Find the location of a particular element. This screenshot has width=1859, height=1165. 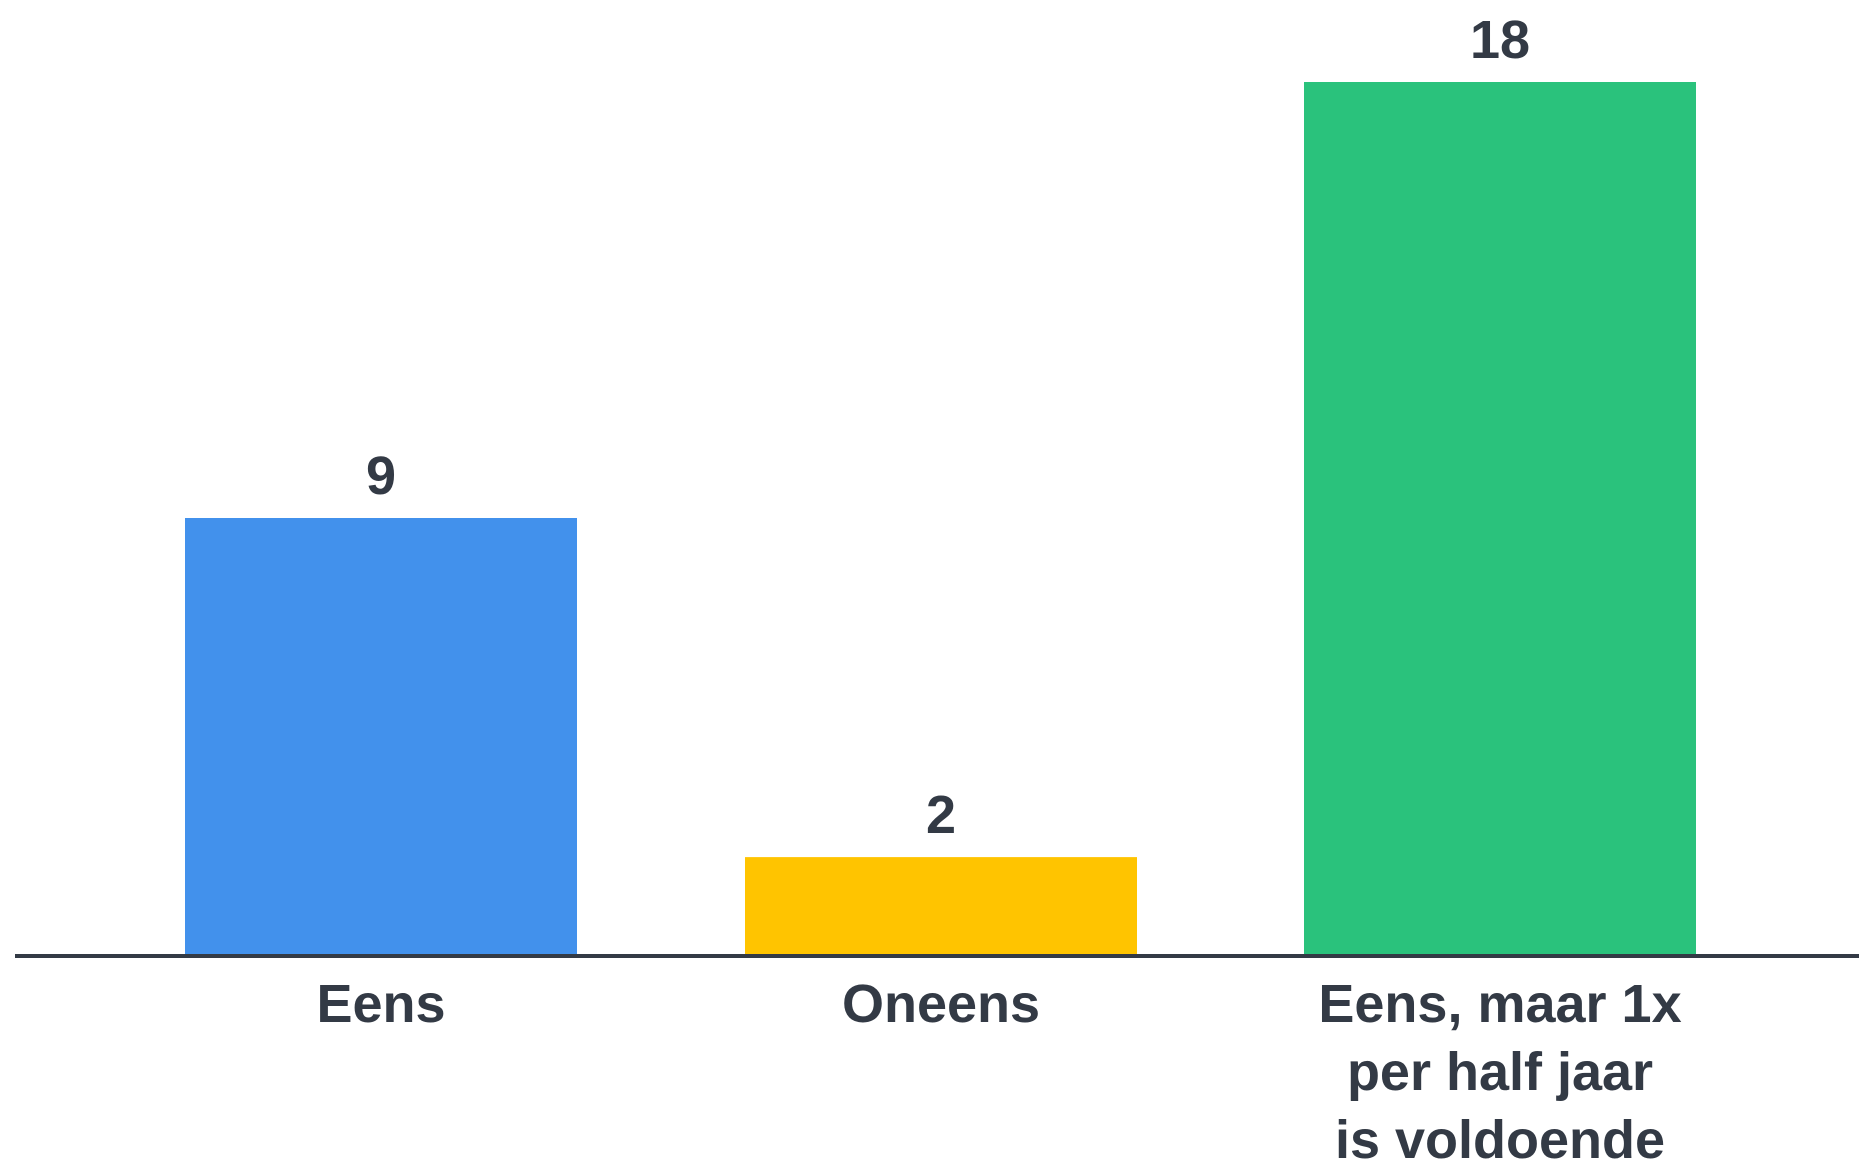

value-label-1: 2 is located at coordinates (941, 815).